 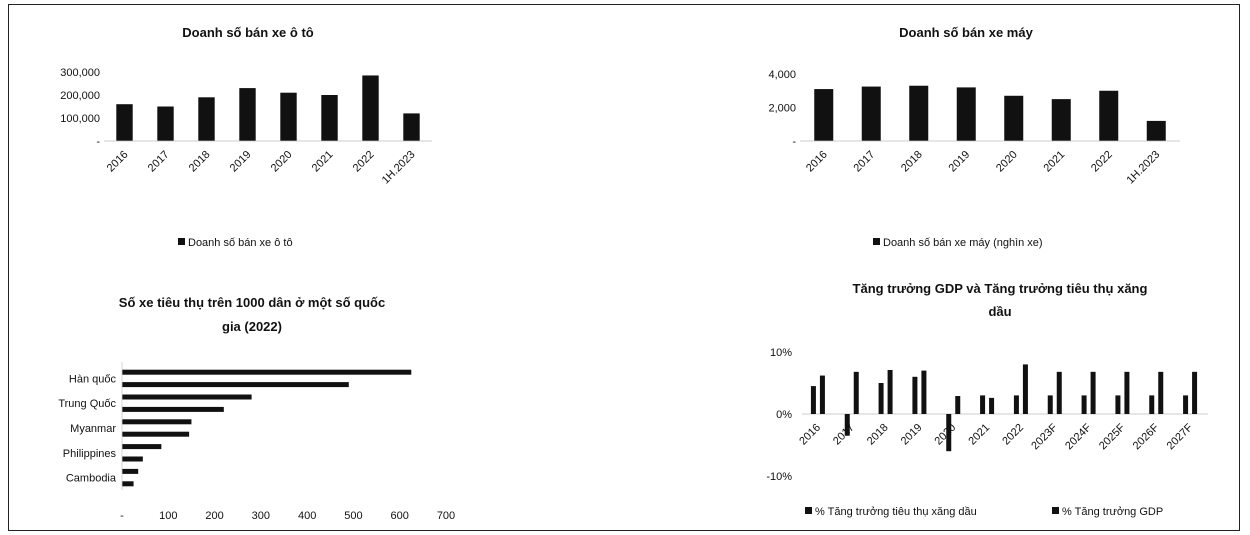 I want to click on x-tick-label: 200, so click(x=214, y=516).